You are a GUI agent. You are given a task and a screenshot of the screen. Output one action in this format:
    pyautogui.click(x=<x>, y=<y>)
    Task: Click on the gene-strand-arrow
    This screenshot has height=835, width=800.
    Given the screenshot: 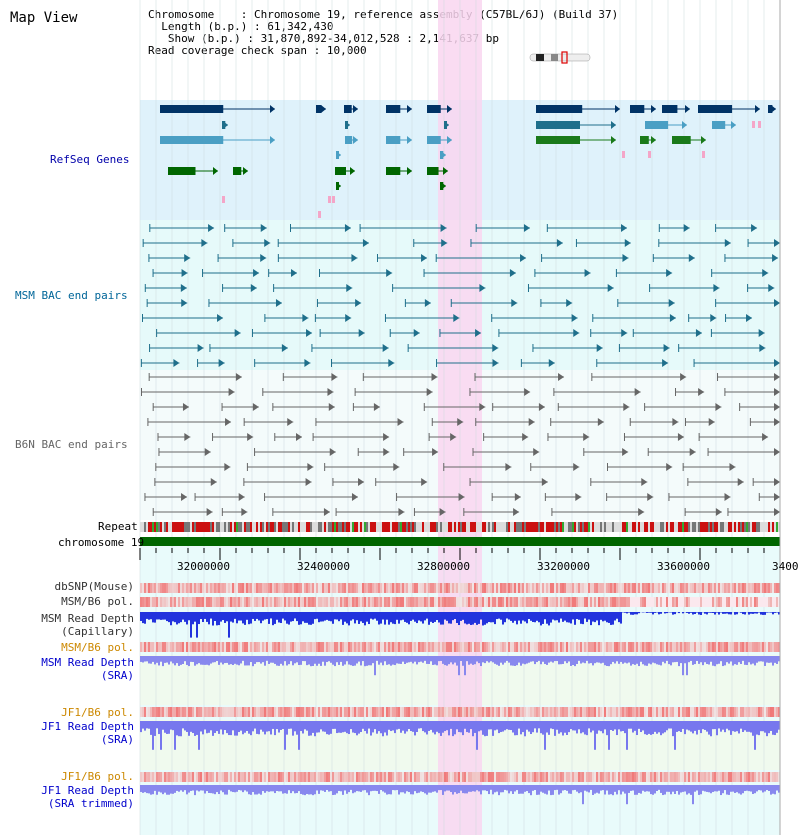 What is the action you would take?
    pyautogui.click(x=323, y=109)
    